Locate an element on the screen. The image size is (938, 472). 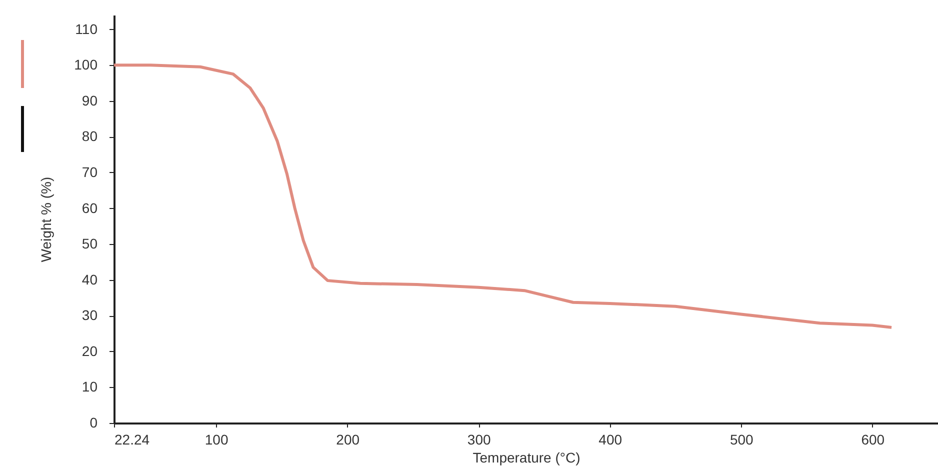
x-tick-label: 22.24 is located at coordinates (132, 440).